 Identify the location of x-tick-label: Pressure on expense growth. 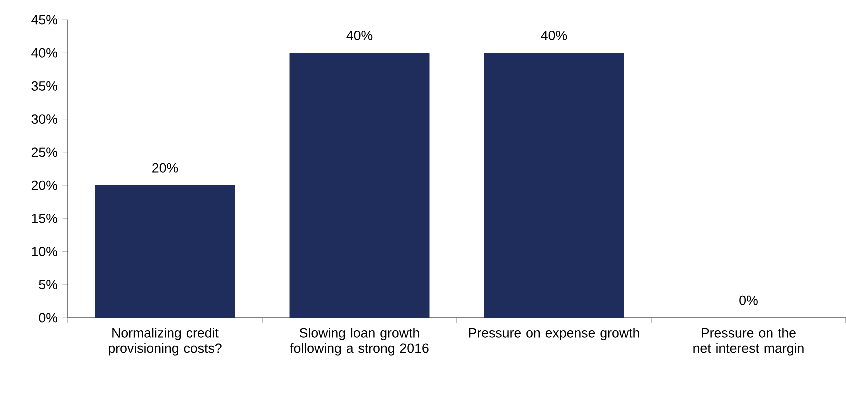
(554, 334).